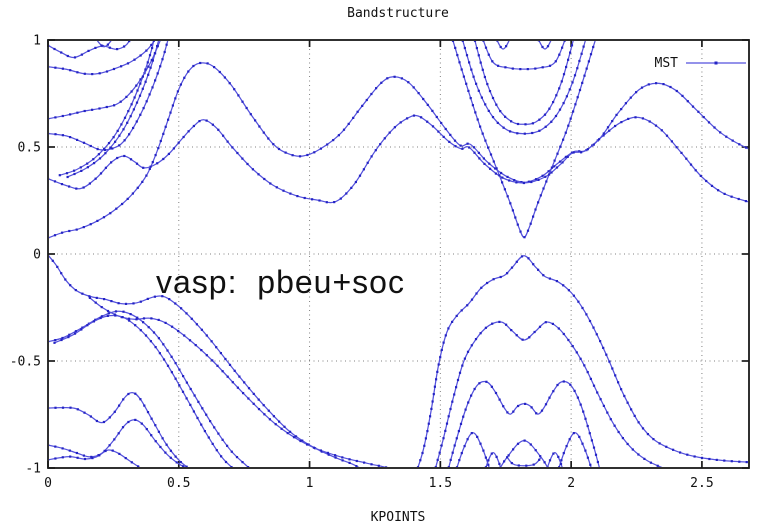 The height and width of the screenshot is (527, 760). Describe the element at coordinates (503, 45) in the screenshot. I see `band-funnel-arc-l` at that location.